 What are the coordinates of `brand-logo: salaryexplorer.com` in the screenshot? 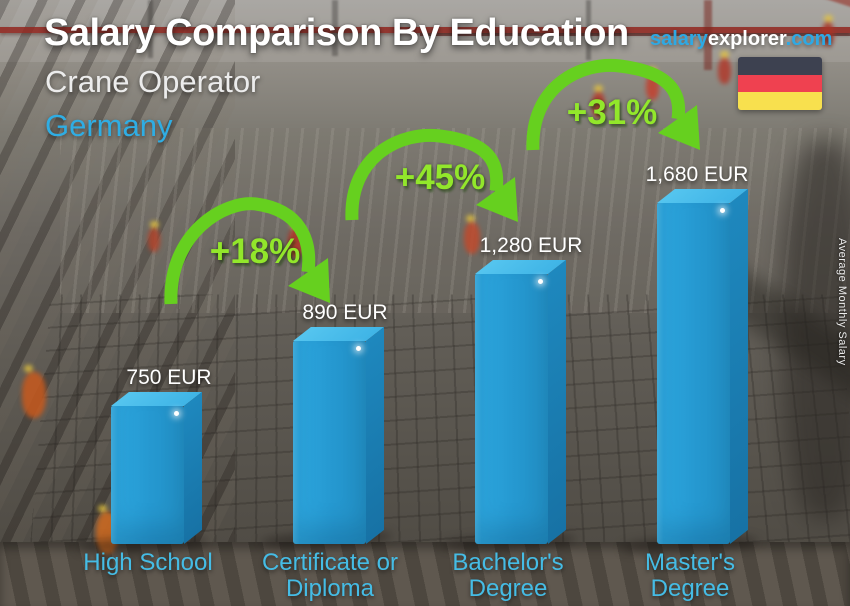 It's located at (741, 39).